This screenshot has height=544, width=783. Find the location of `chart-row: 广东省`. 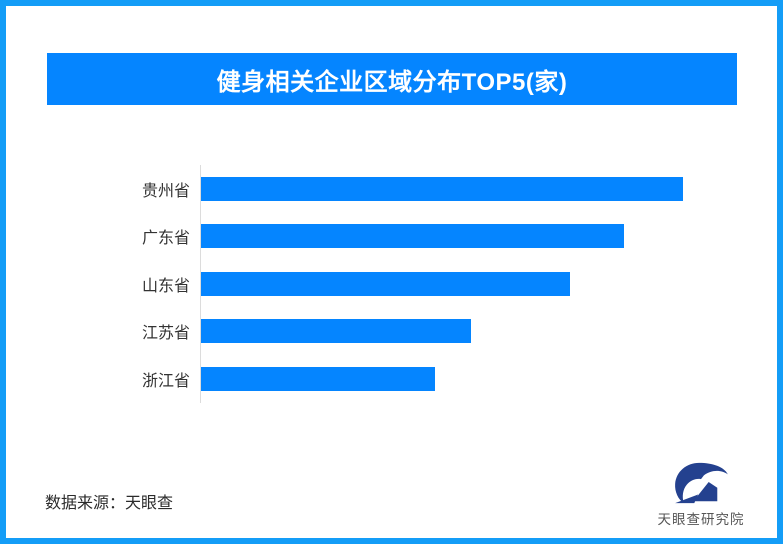

chart-row: 广东省 is located at coordinates (373, 236).